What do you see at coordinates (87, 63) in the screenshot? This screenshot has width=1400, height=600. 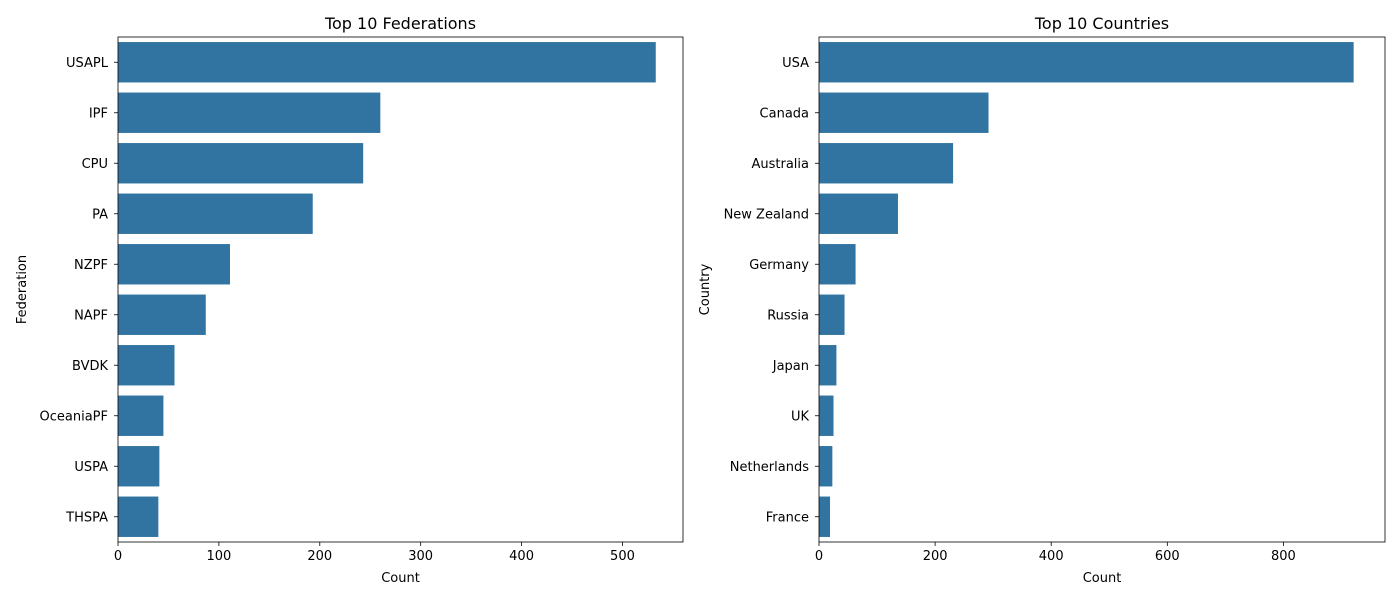 I see `y-tick-label: USAPL` at bounding box center [87, 63].